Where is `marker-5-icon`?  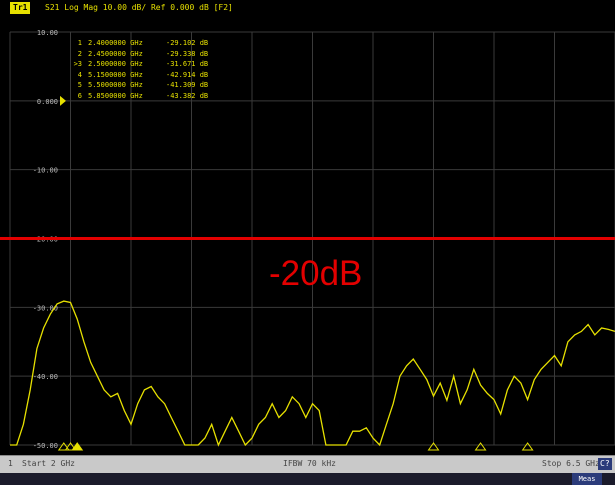
marker-5-icon is located at coordinates (480, 446).